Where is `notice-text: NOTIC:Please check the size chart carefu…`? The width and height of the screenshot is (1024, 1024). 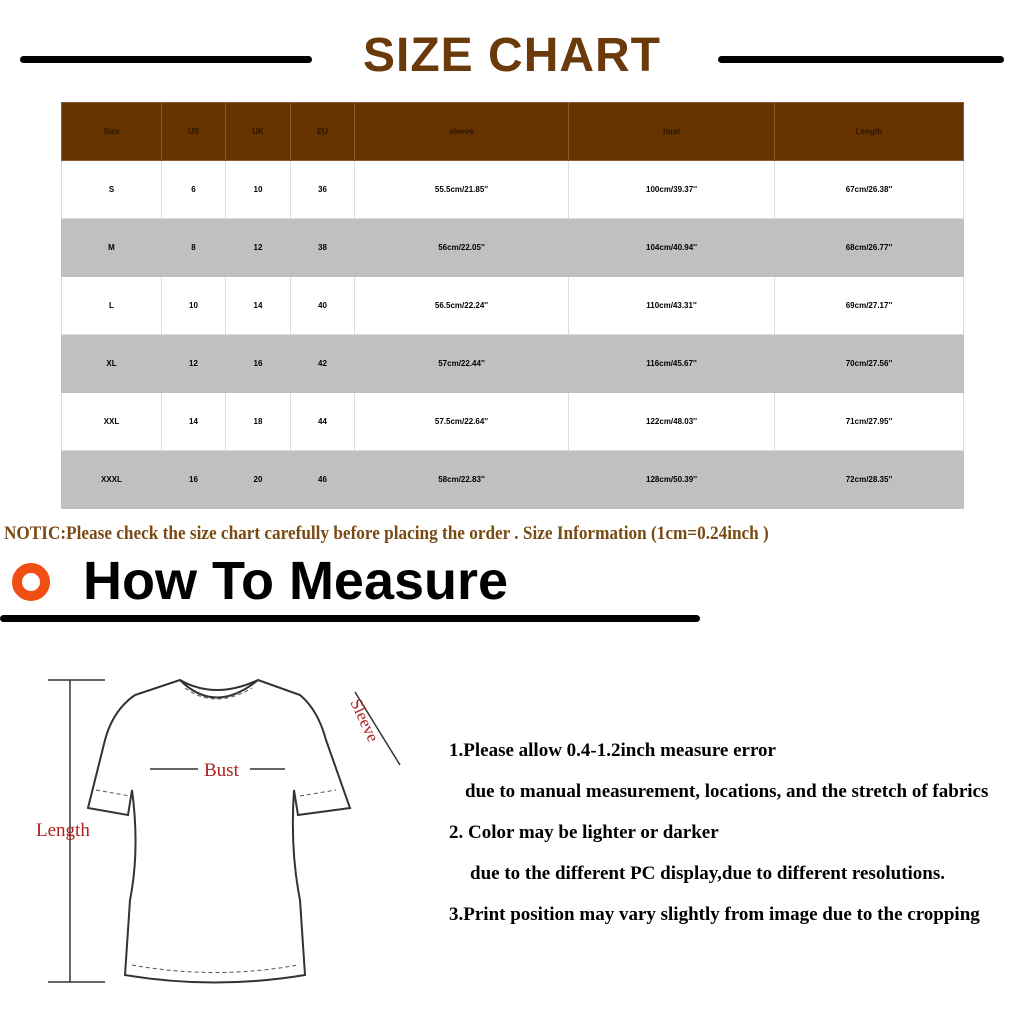
notice-text: NOTIC:Please check the size chart carefu… is located at coordinates (386, 534).